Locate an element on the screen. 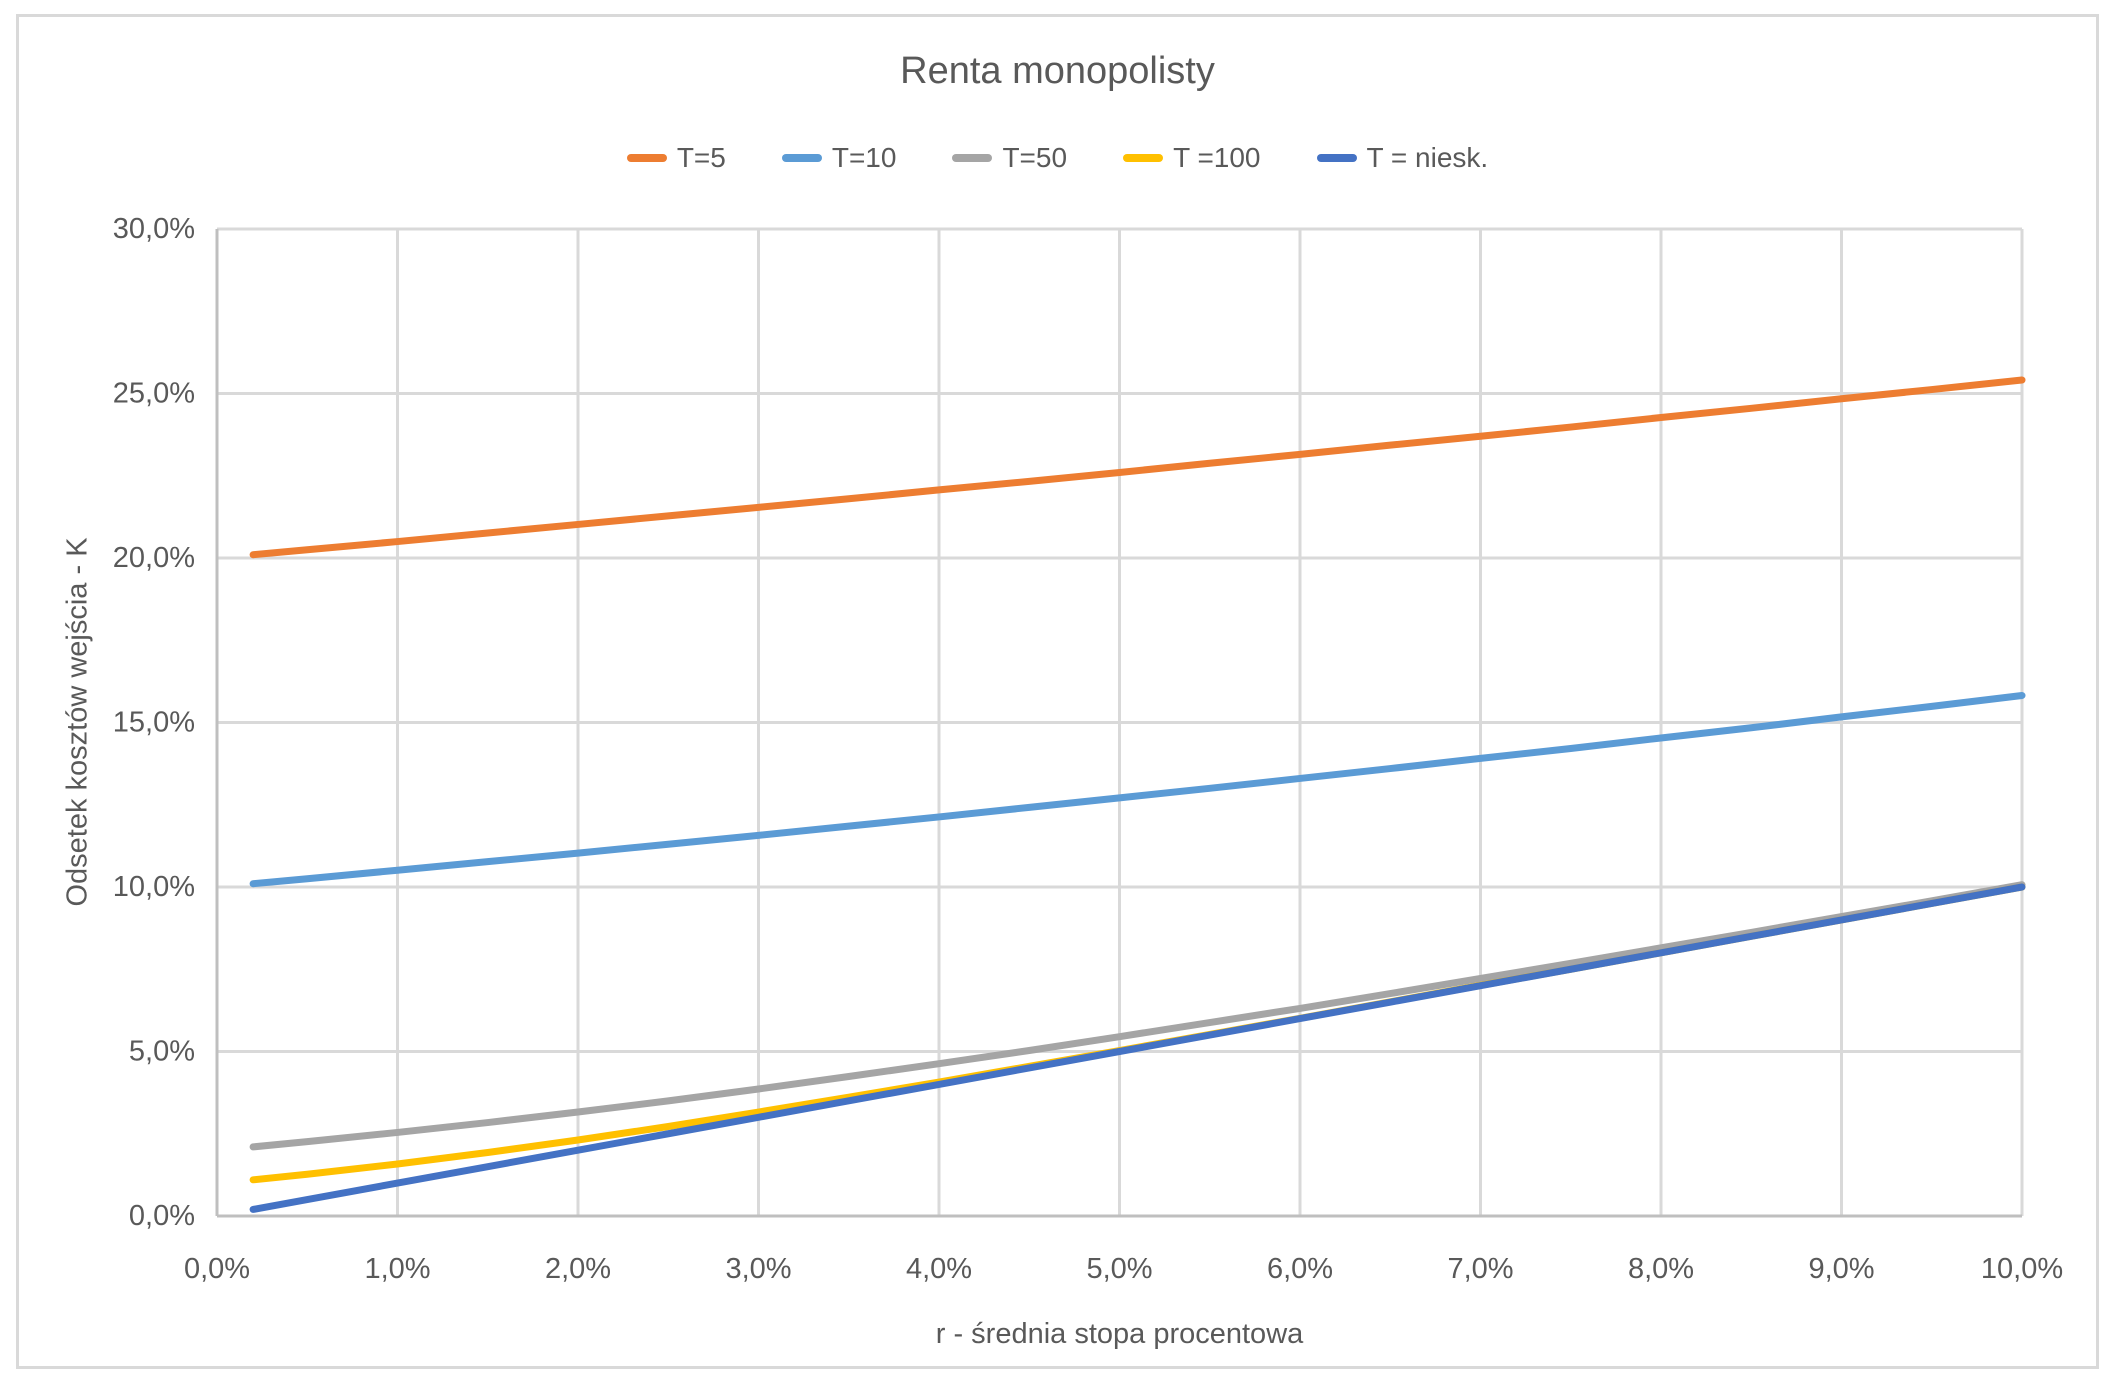  legend-item: T =100 is located at coordinates (1192, 158).